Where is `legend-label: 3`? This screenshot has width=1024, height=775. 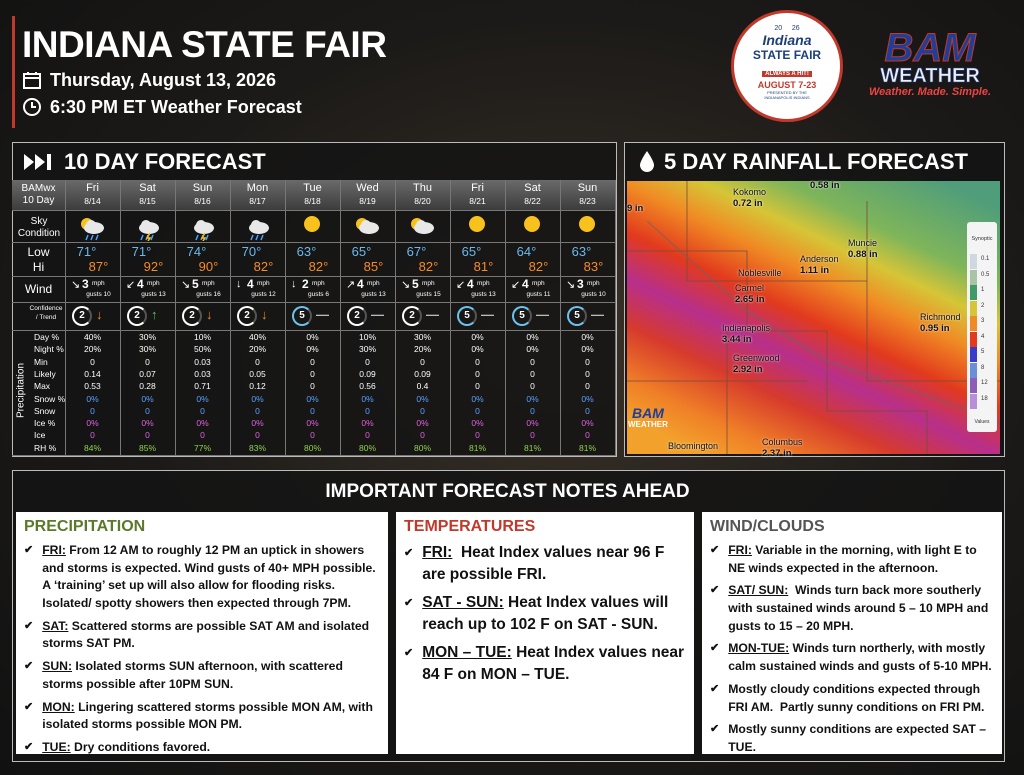 legend-label: 3 is located at coordinates (983, 321).